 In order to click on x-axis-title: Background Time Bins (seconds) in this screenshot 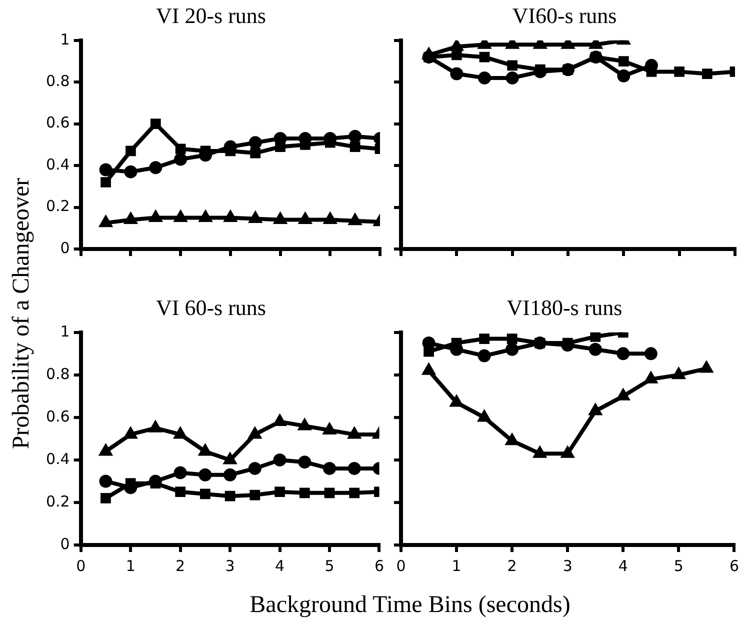, I will do `click(410, 605)`.